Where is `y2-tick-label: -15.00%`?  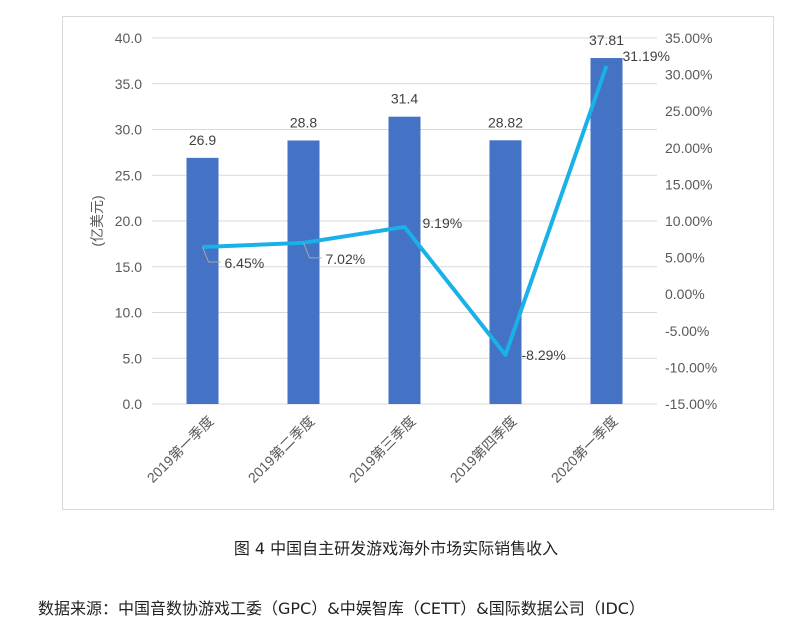
y2-tick-label: -15.00% is located at coordinates (691, 404).